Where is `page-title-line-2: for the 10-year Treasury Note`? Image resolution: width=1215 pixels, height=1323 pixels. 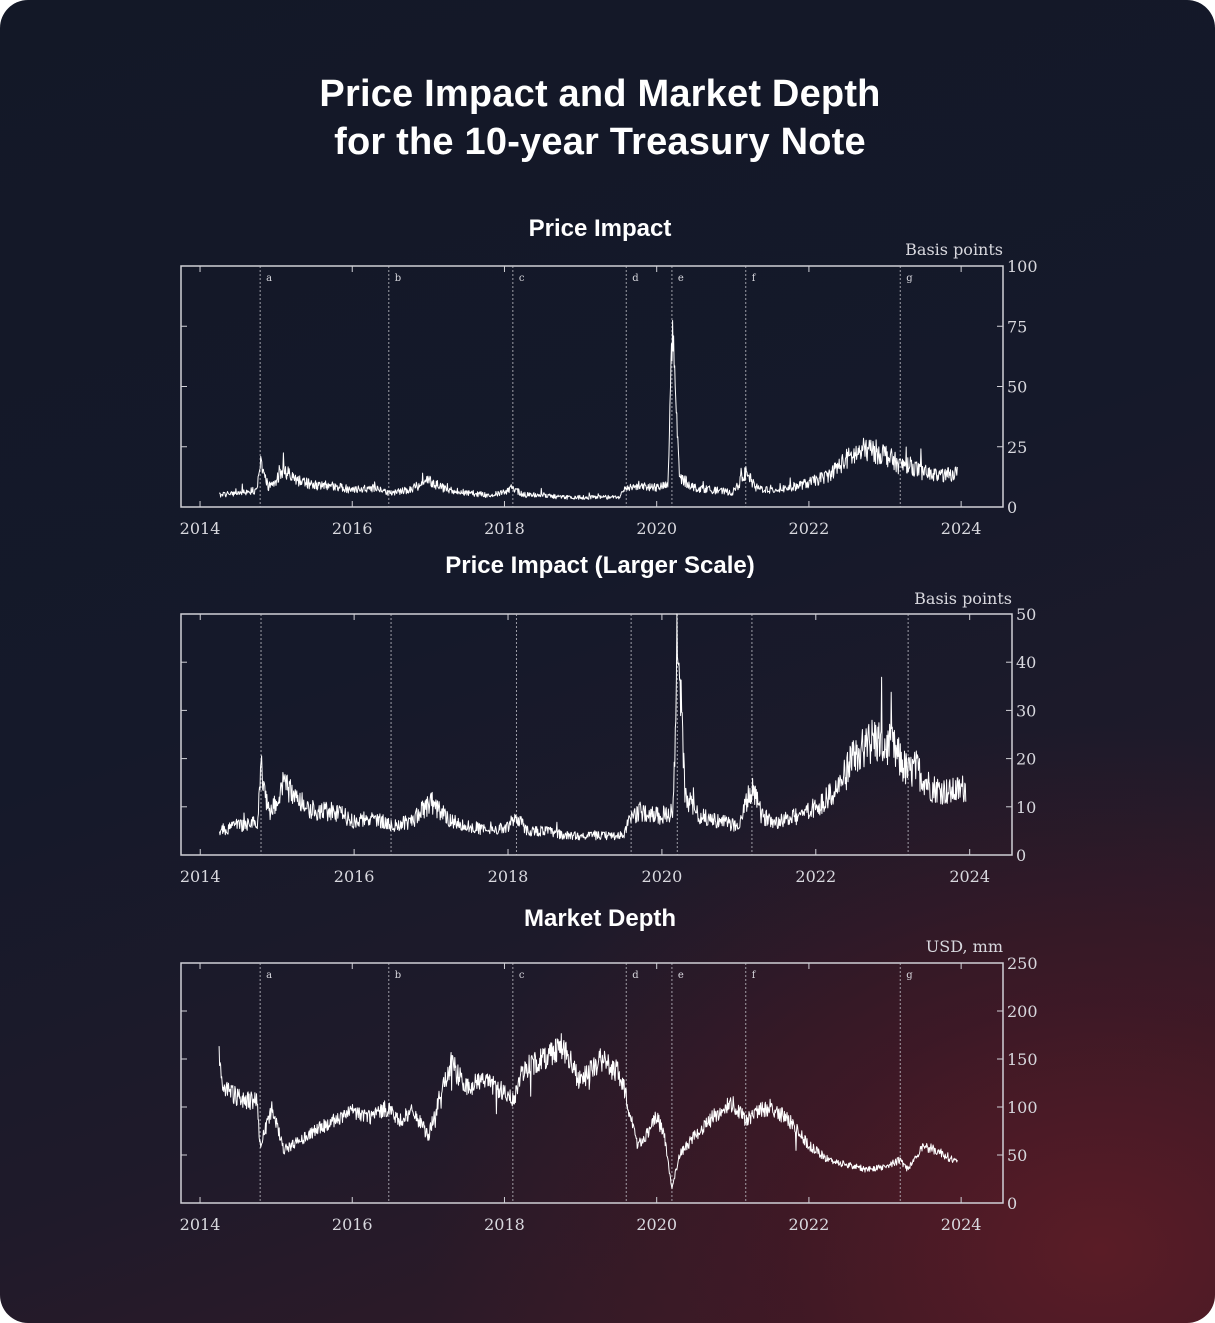
page-title-line-2: for the 10-year Treasury Note is located at coordinates (600, 142).